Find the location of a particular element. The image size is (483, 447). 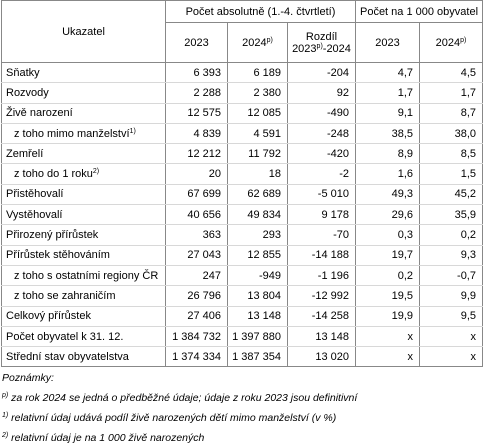

cell: 40 656 is located at coordinates (196, 215).